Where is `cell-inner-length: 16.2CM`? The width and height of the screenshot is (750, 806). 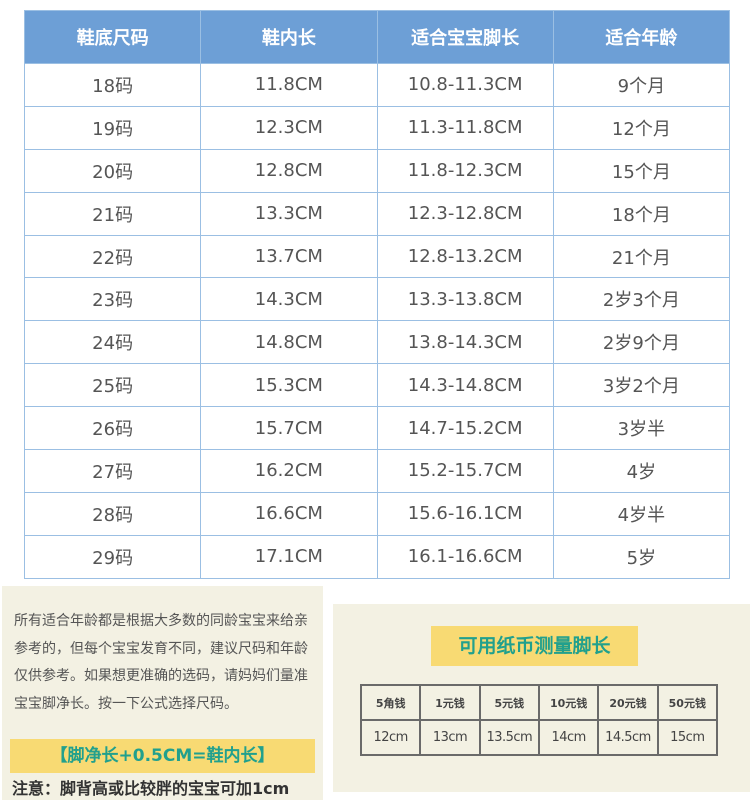
cell-inner-length: 16.2CM is located at coordinates (289, 471).